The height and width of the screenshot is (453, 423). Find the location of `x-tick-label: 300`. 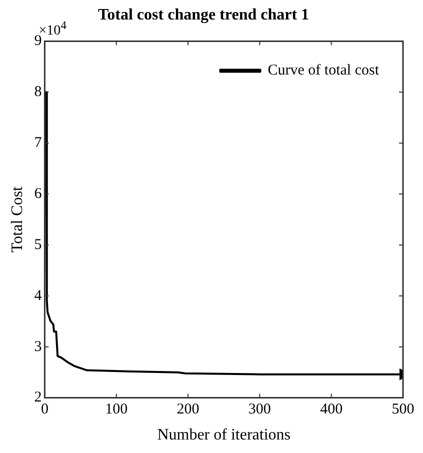

x-tick-label: 300 is located at coordinates (259, 410).